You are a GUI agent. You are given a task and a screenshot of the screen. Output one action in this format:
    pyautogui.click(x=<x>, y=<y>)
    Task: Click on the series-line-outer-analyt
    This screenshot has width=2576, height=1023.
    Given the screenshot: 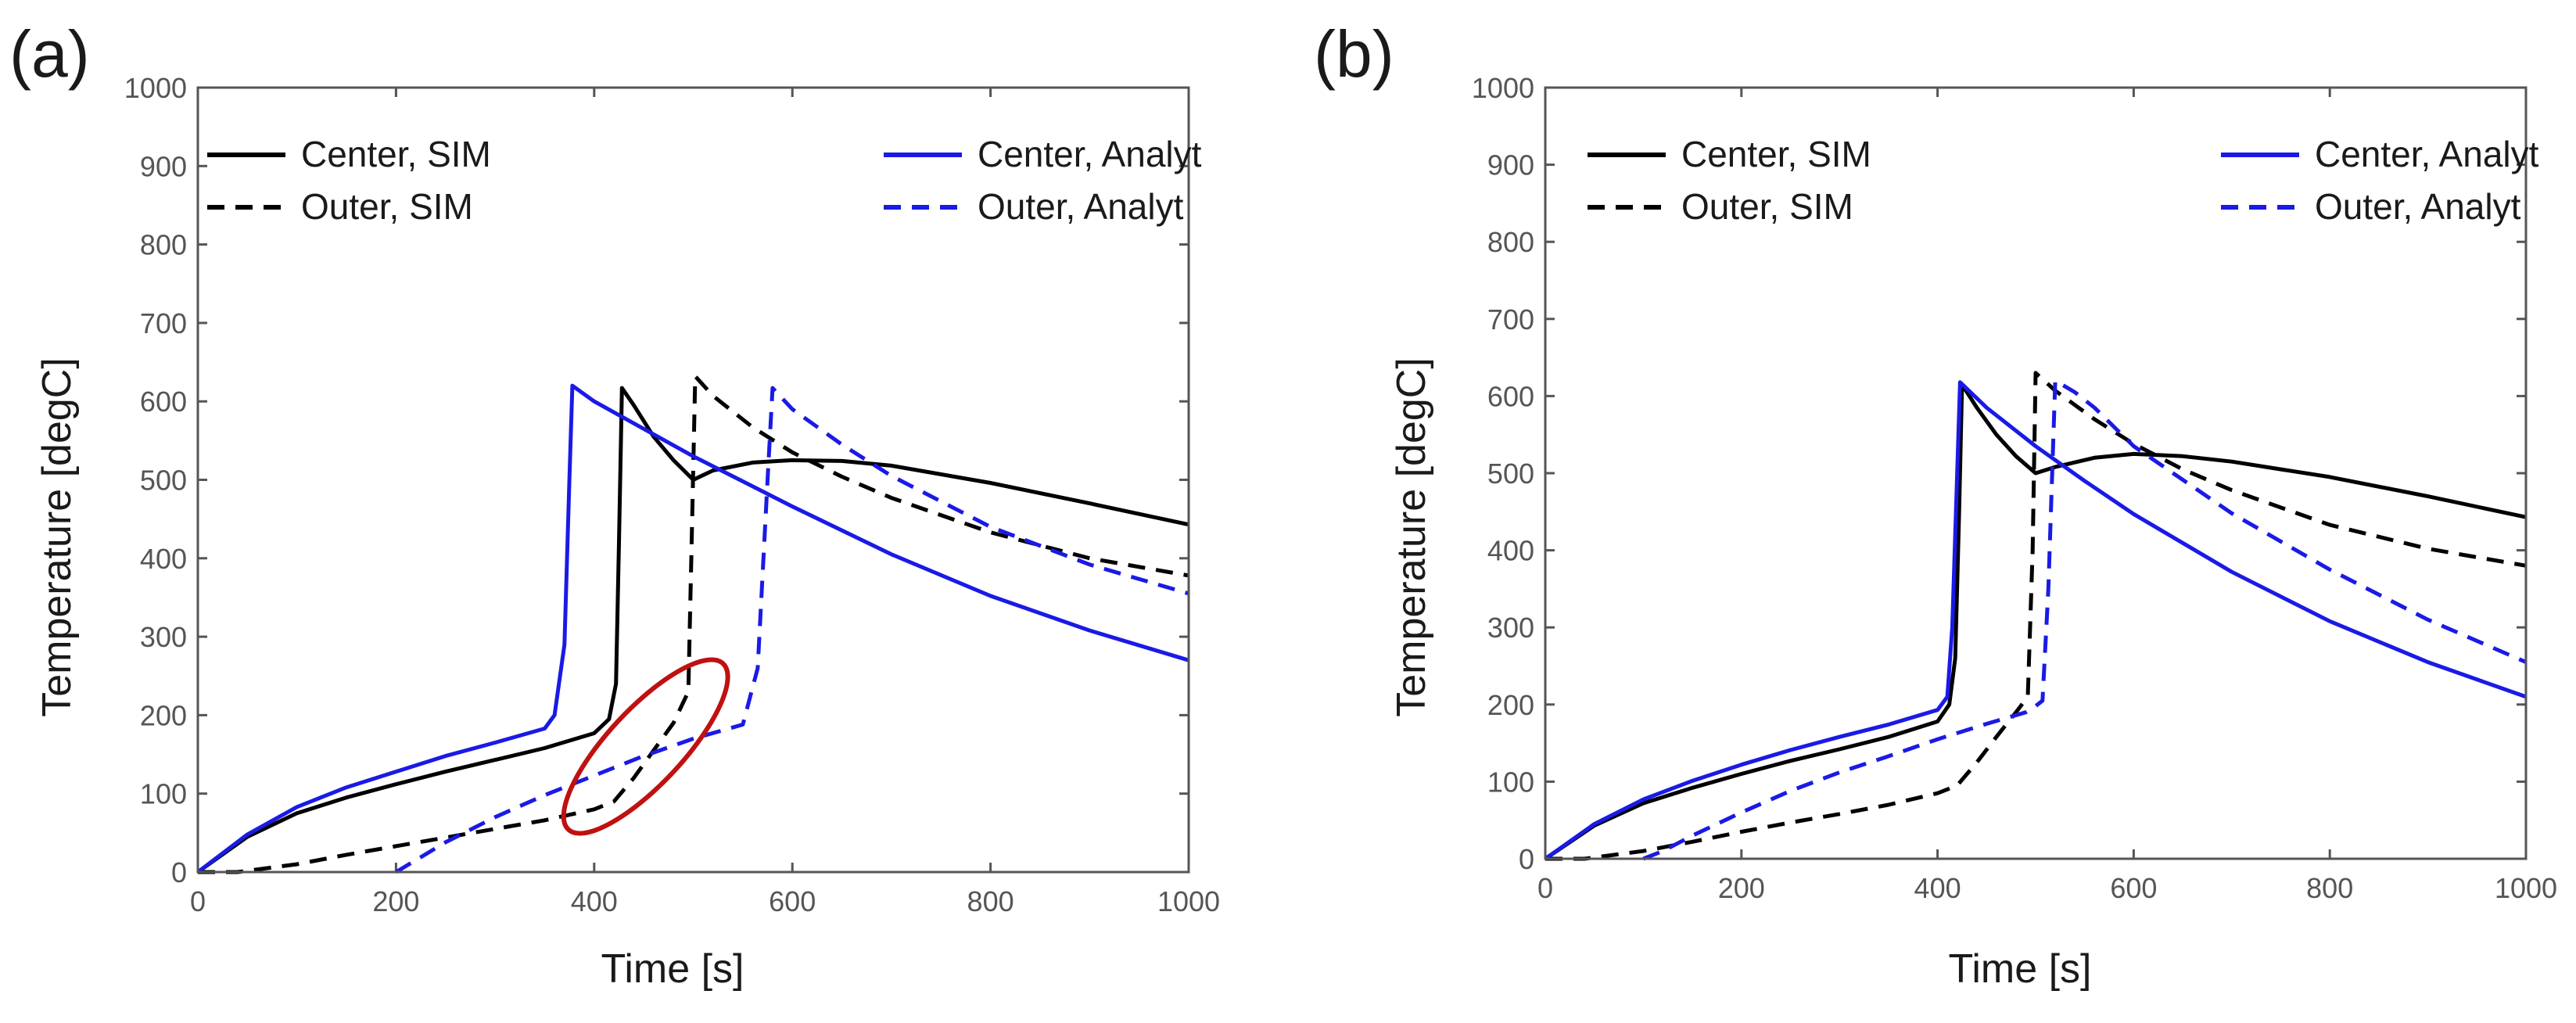 What is the action you would take?
    pyautogui.click(x=792, y=630)
    